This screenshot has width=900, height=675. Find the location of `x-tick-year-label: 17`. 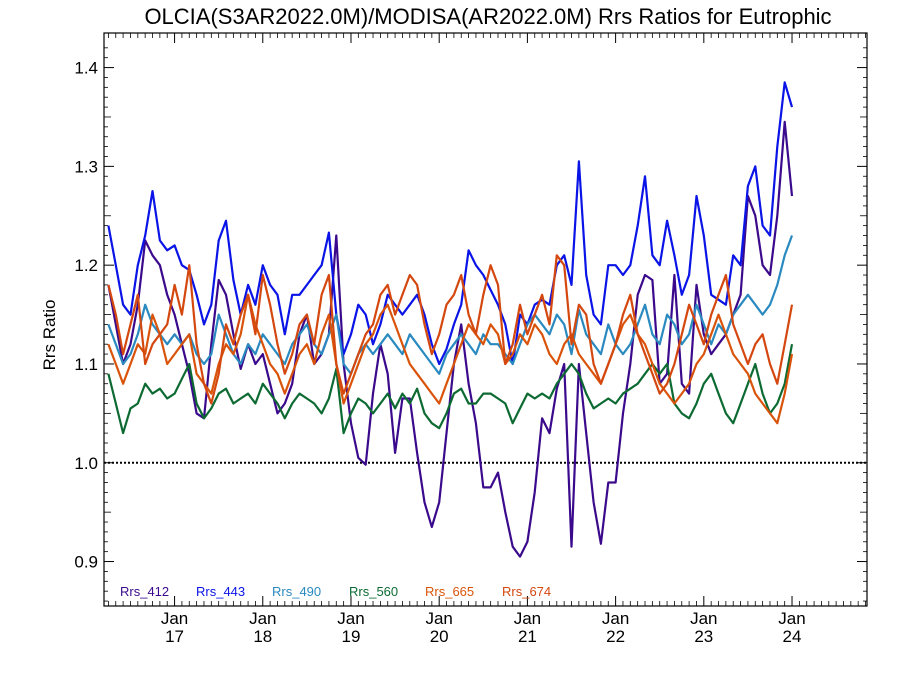

x-tick-year-label: 17 is located at coordinates (174, 636).